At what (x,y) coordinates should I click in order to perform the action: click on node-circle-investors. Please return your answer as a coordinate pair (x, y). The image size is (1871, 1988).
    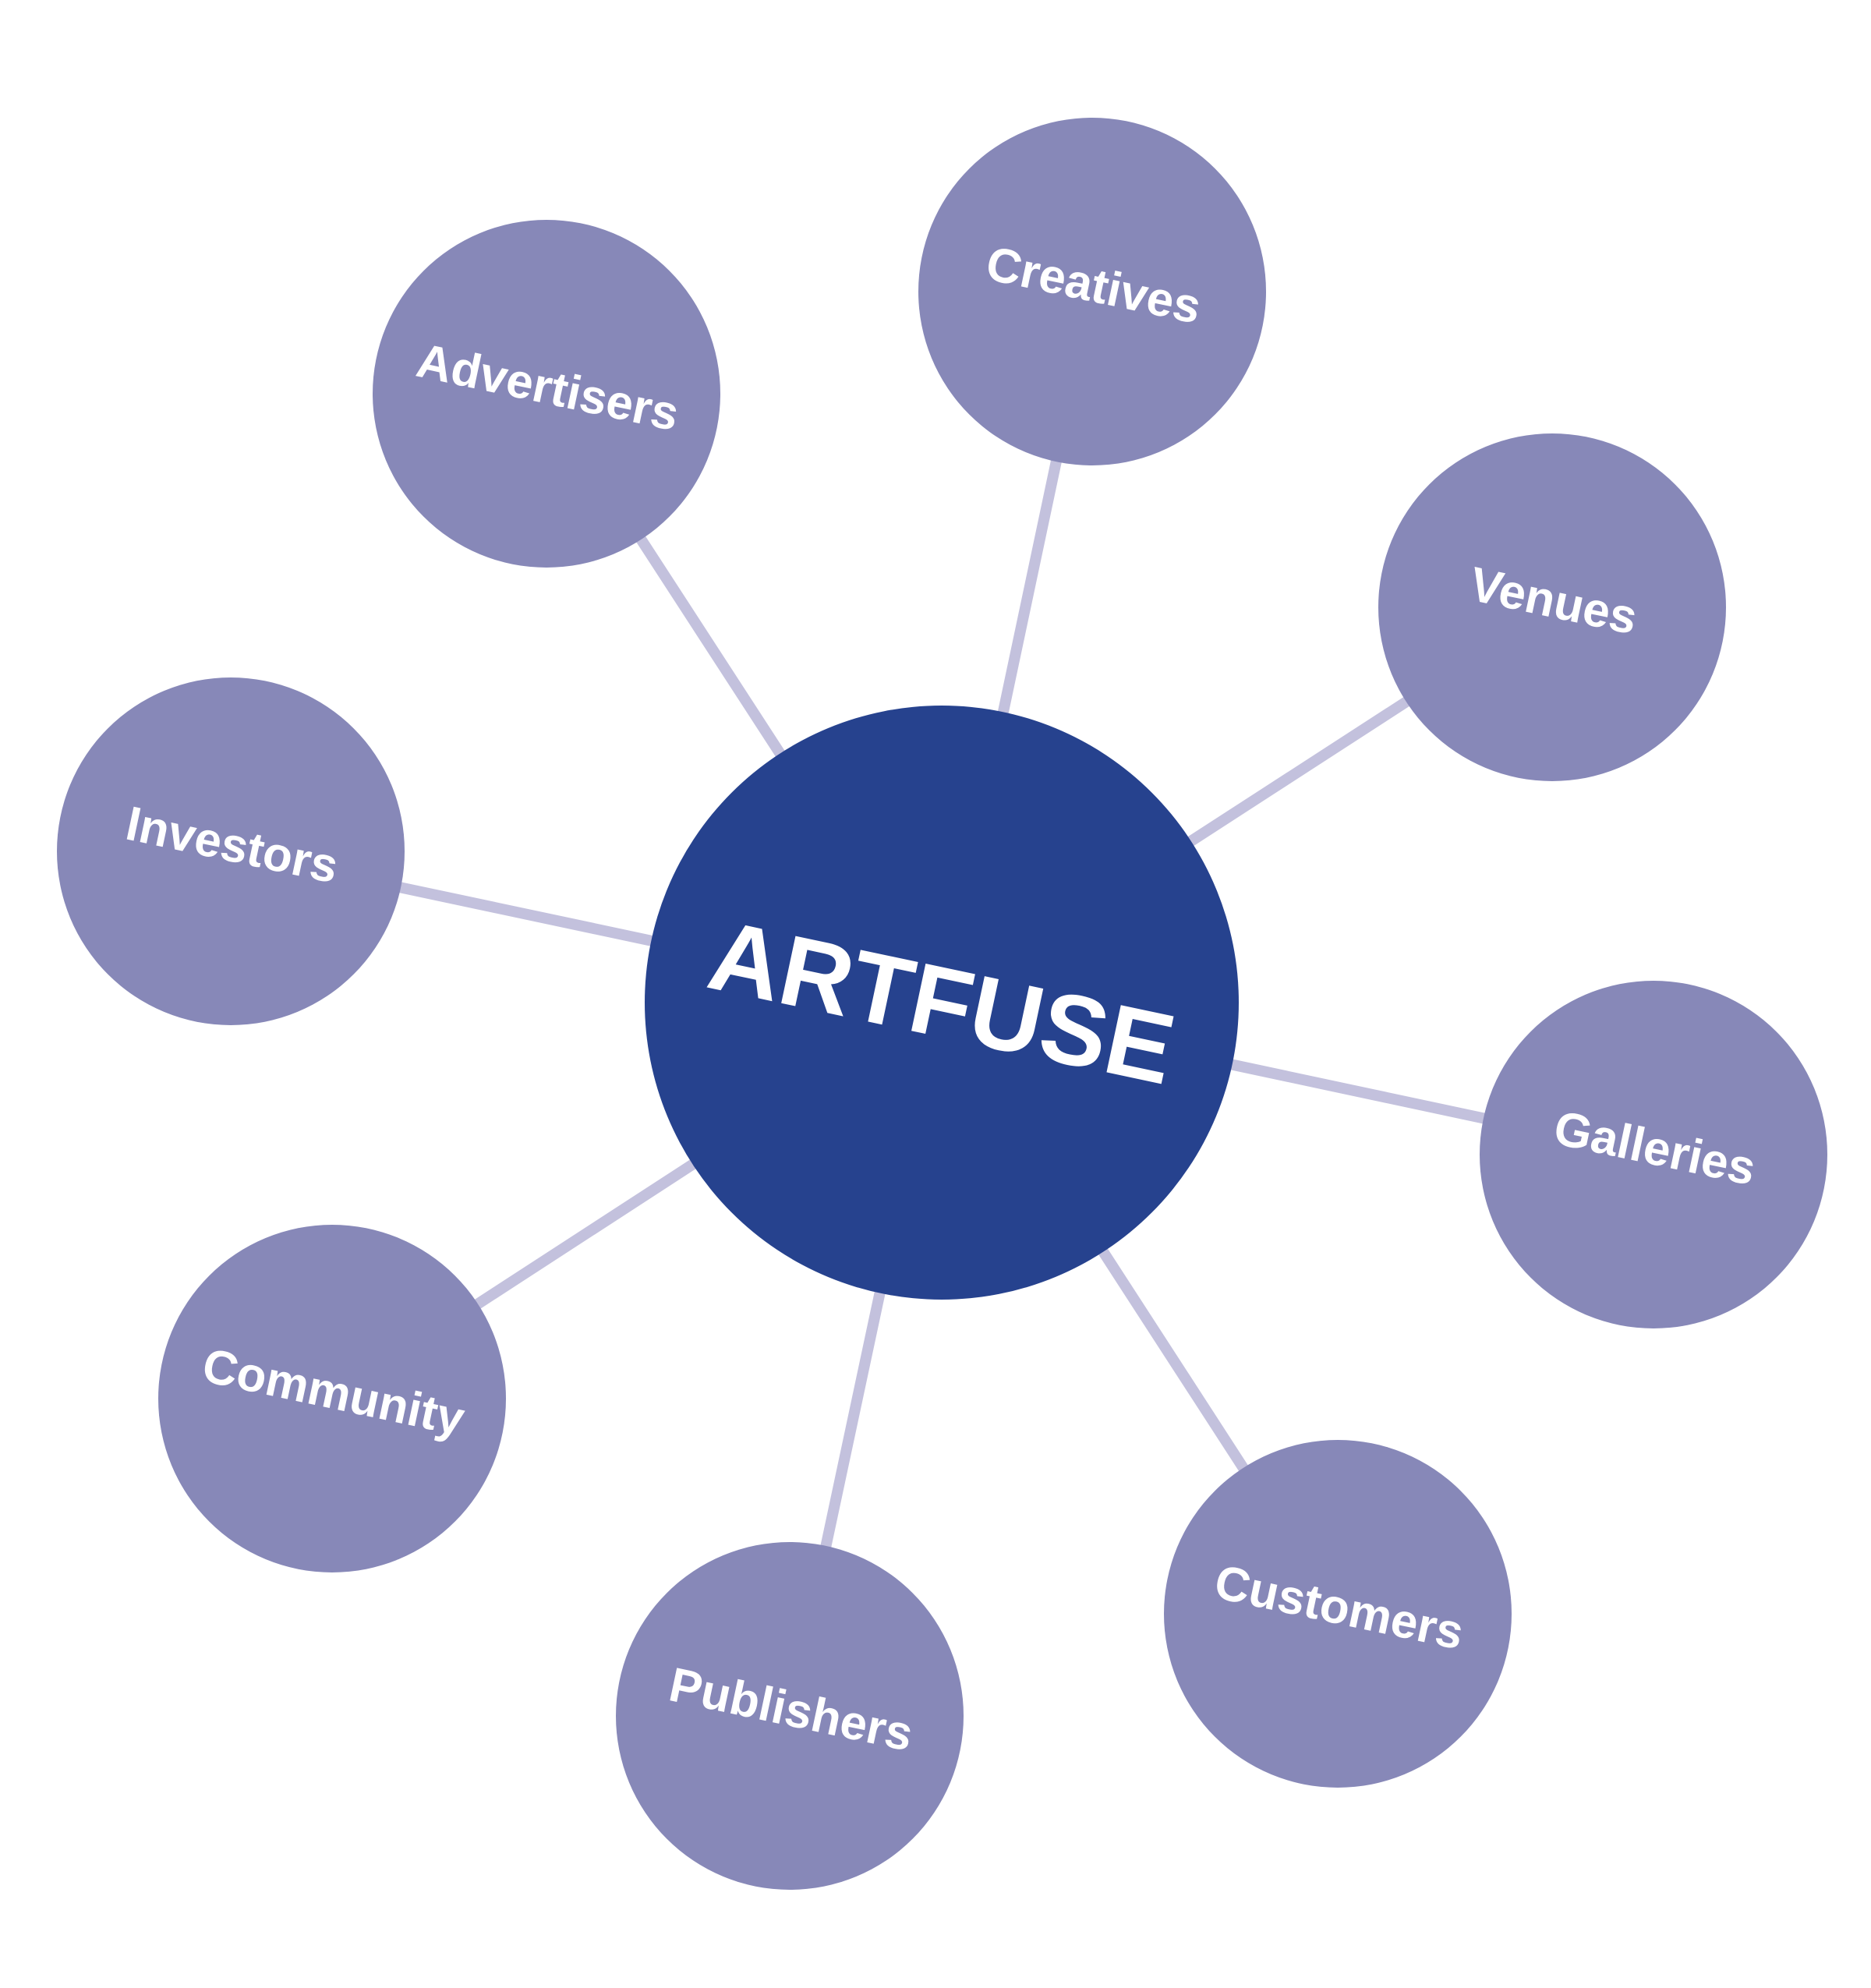
    Looking at the image, I should click on (231, 851).